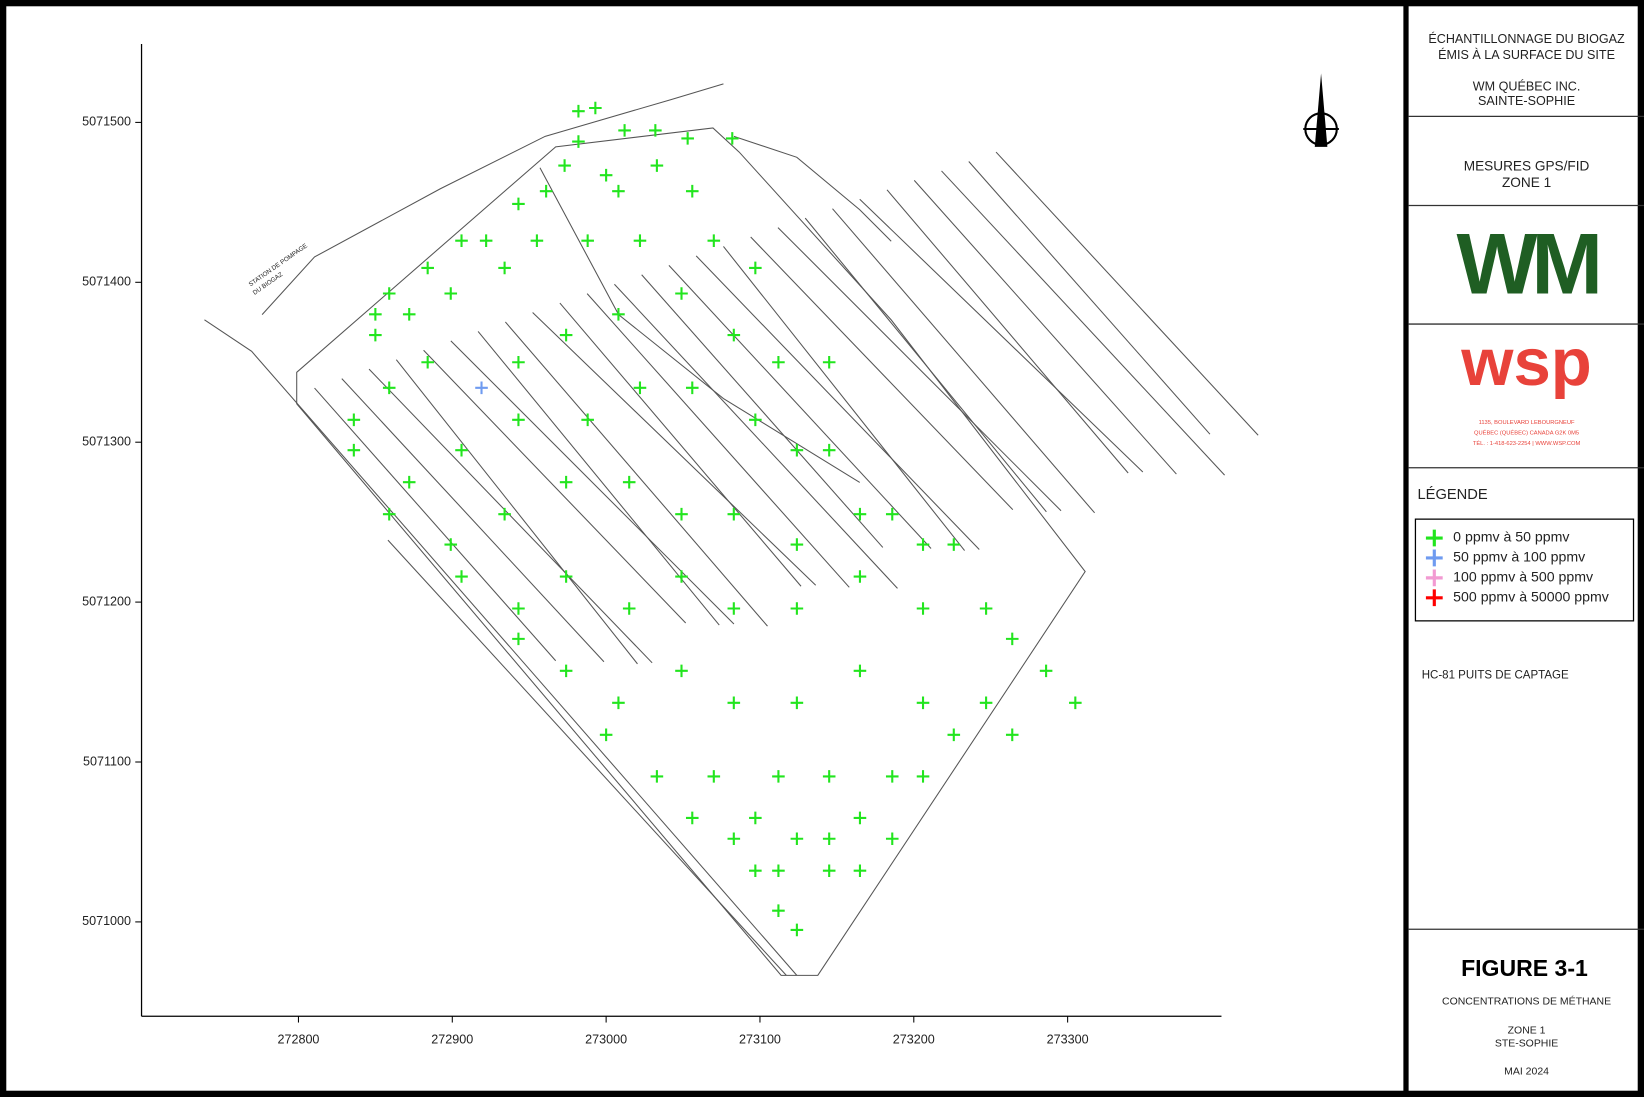  I want to click on x-tick-label: 272900, so click(452, 1040).